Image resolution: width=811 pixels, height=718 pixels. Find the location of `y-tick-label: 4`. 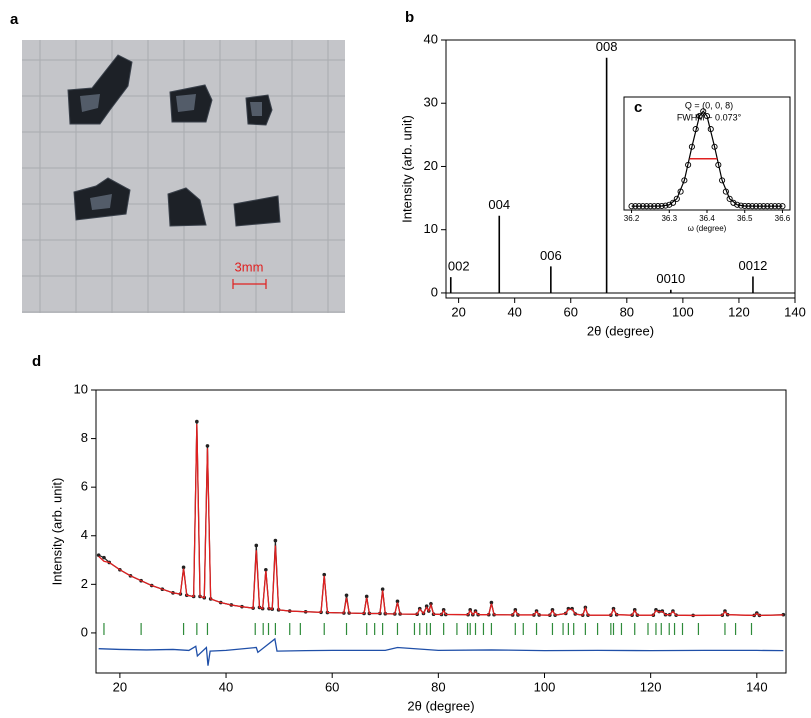

y-tick-label: 4 is located at coordinates (84, 534).